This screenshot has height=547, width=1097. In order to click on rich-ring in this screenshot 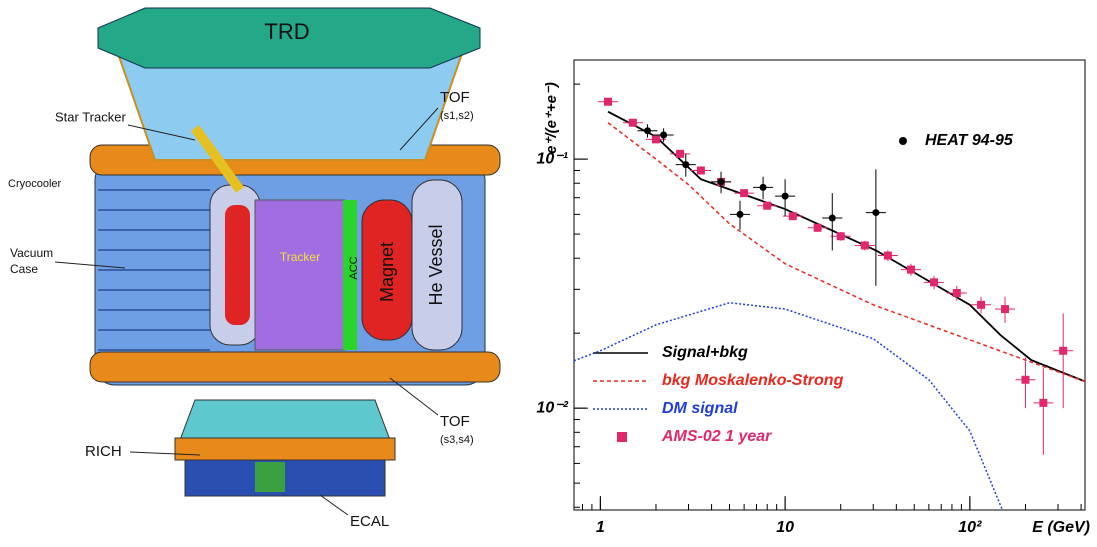, I will do `click(285, 449)`.